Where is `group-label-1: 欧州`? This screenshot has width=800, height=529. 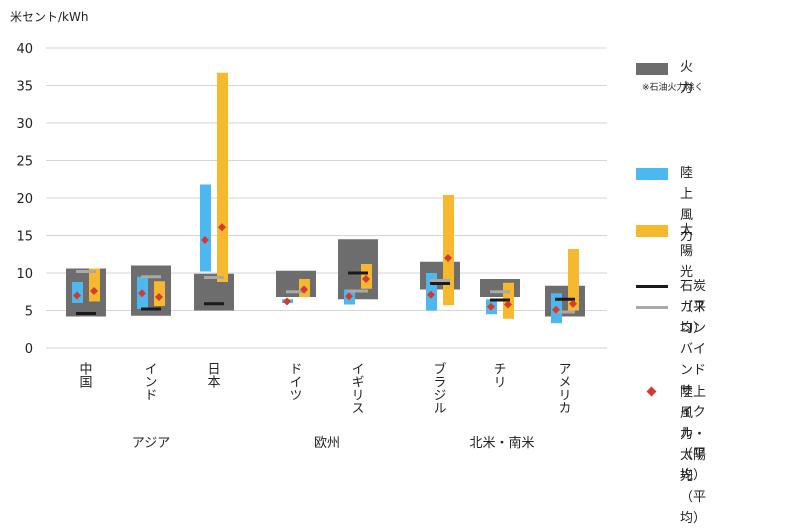
group-label-1: 欧州 is located at coordinates (327, 443).